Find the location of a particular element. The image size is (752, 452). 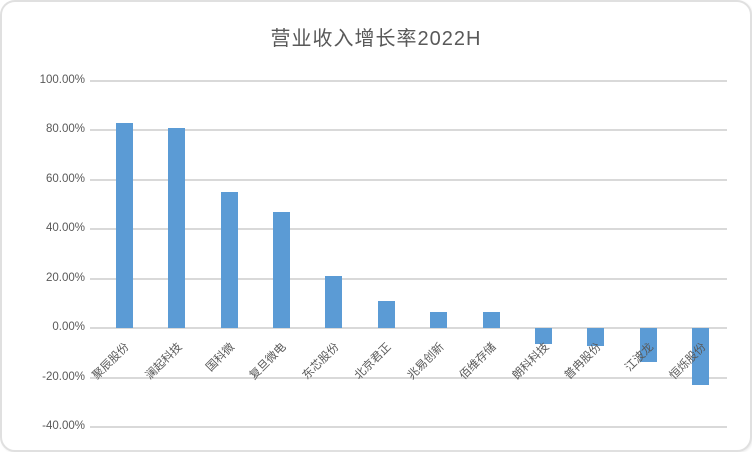

y-axis-tick-label: 80.00% is located at coordinates (65, 129).